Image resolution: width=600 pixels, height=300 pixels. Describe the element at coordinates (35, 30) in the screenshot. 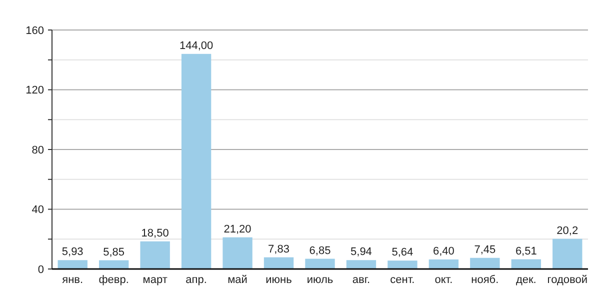

I see `y-tick-label: 160` at that location.